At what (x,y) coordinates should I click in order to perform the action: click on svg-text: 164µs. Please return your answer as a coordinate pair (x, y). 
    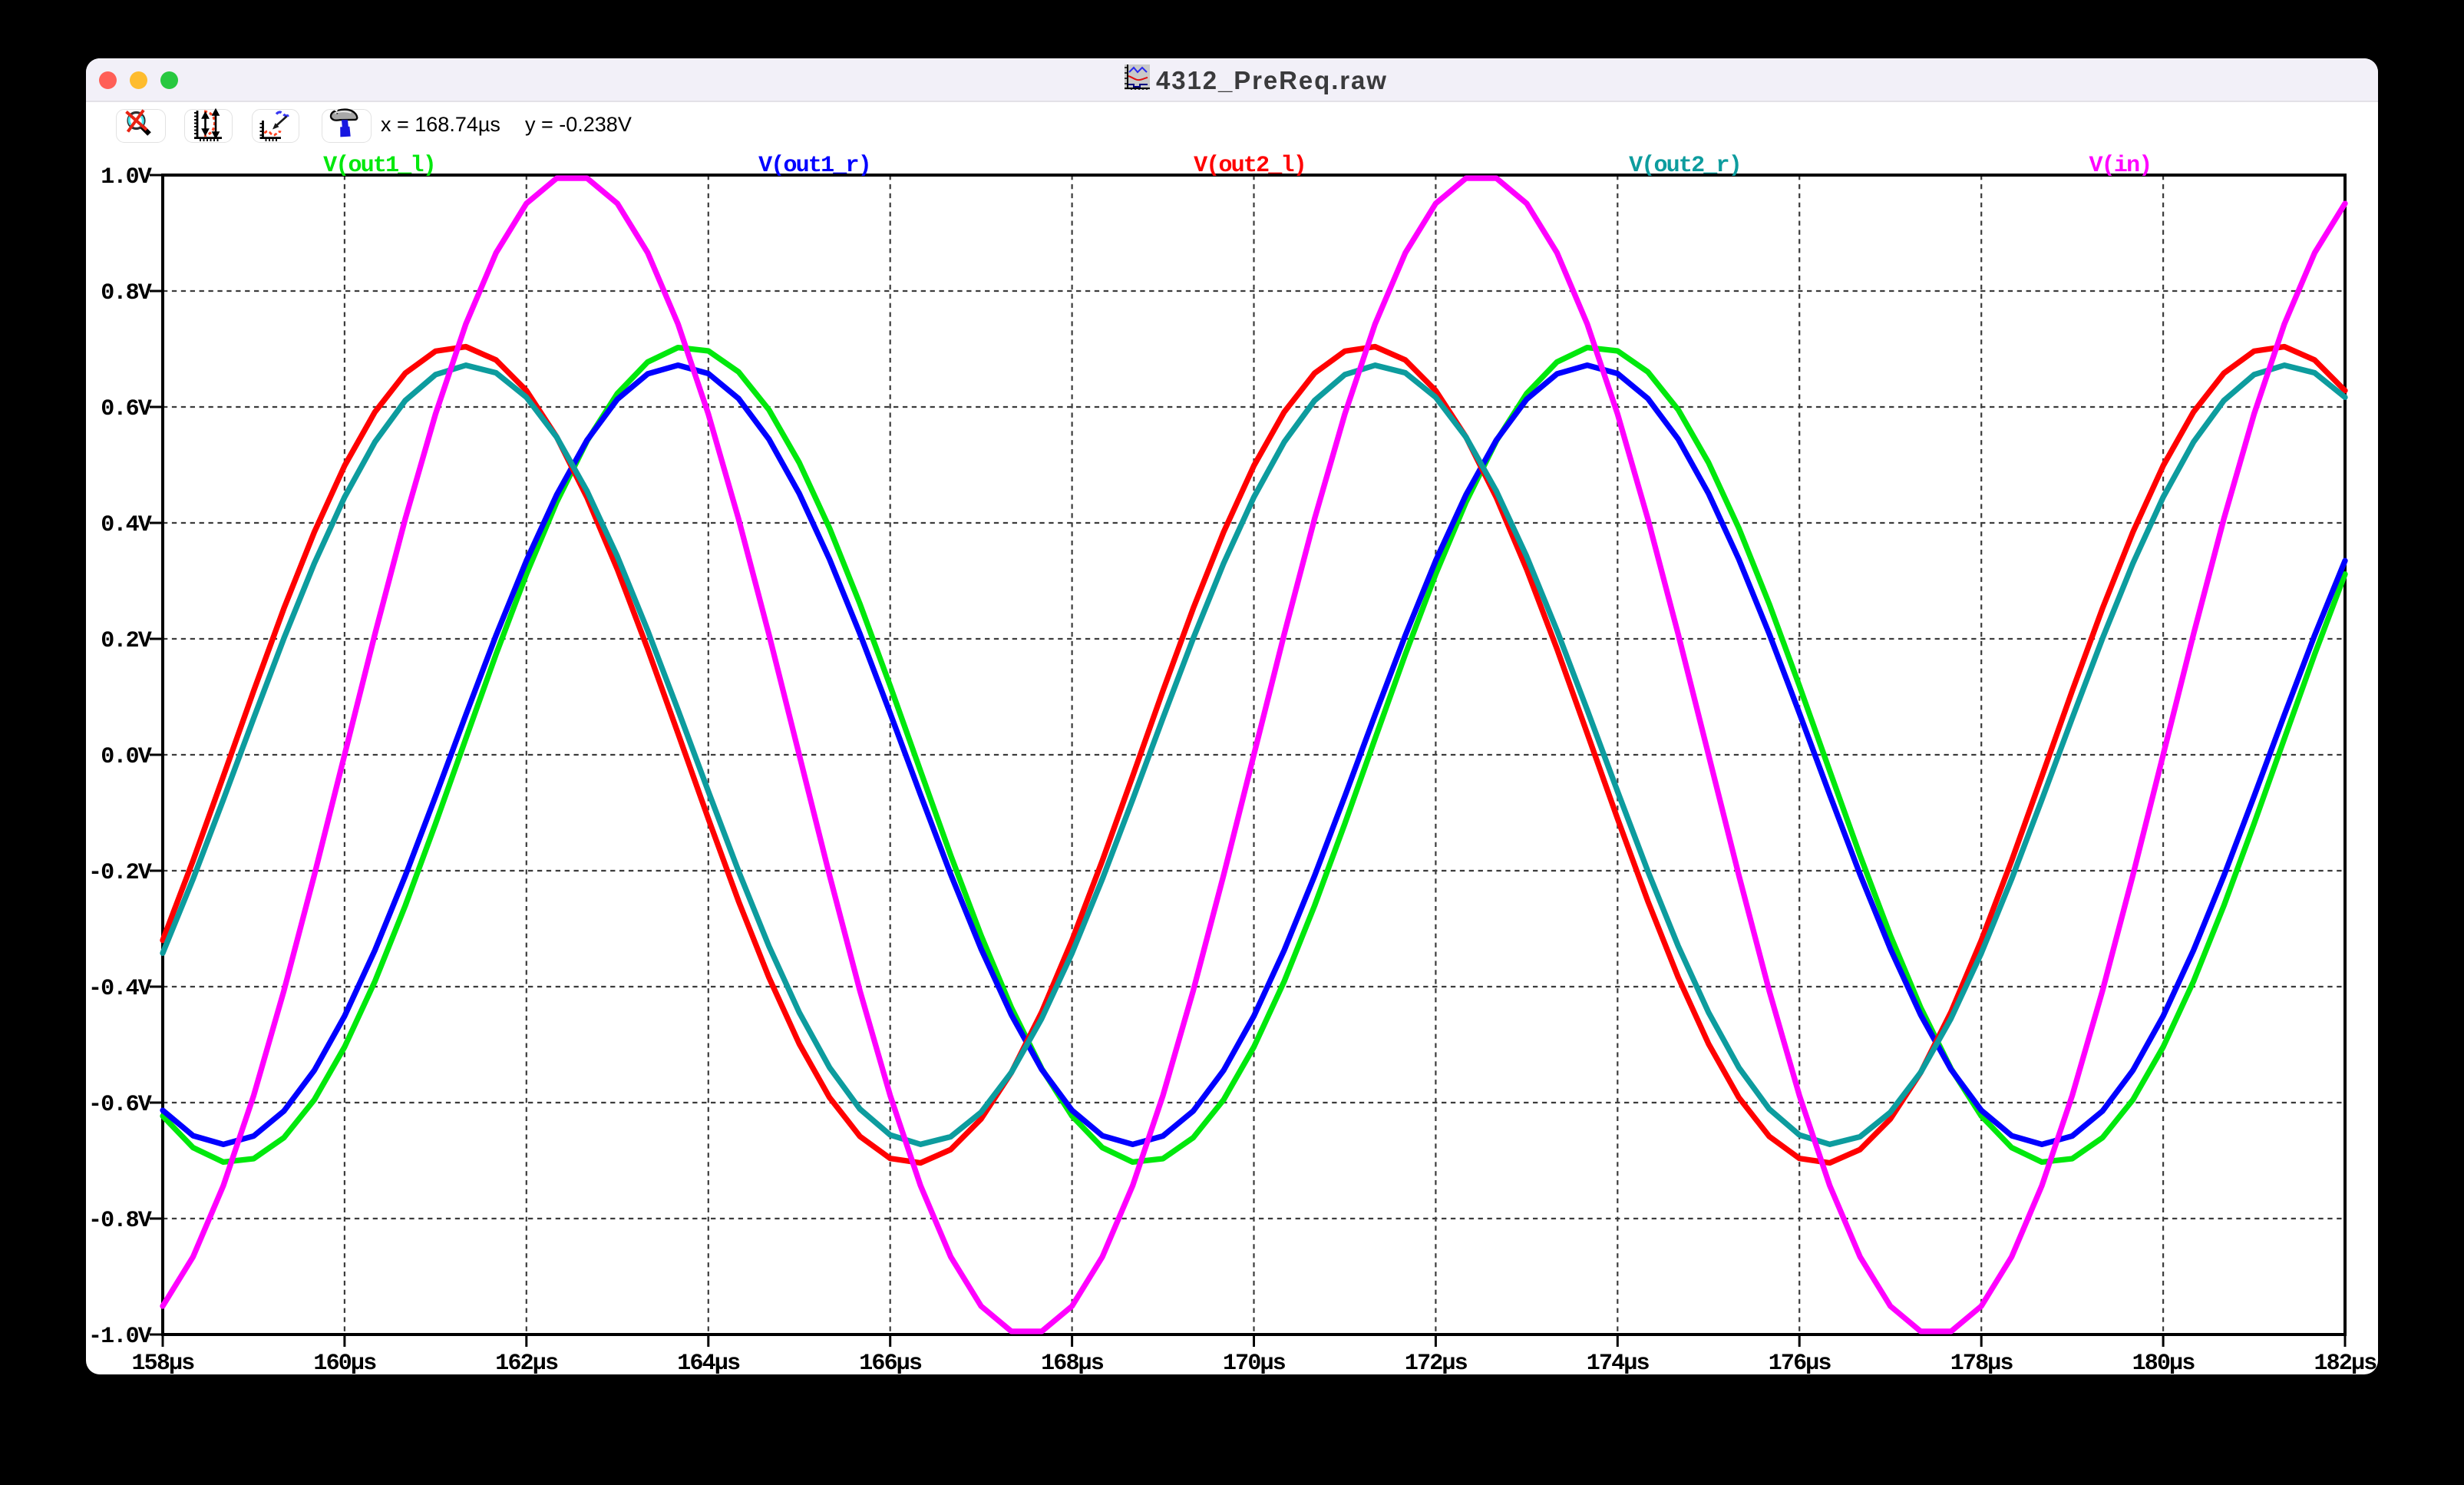
    Looking at the image, I should click on (708, 1364).